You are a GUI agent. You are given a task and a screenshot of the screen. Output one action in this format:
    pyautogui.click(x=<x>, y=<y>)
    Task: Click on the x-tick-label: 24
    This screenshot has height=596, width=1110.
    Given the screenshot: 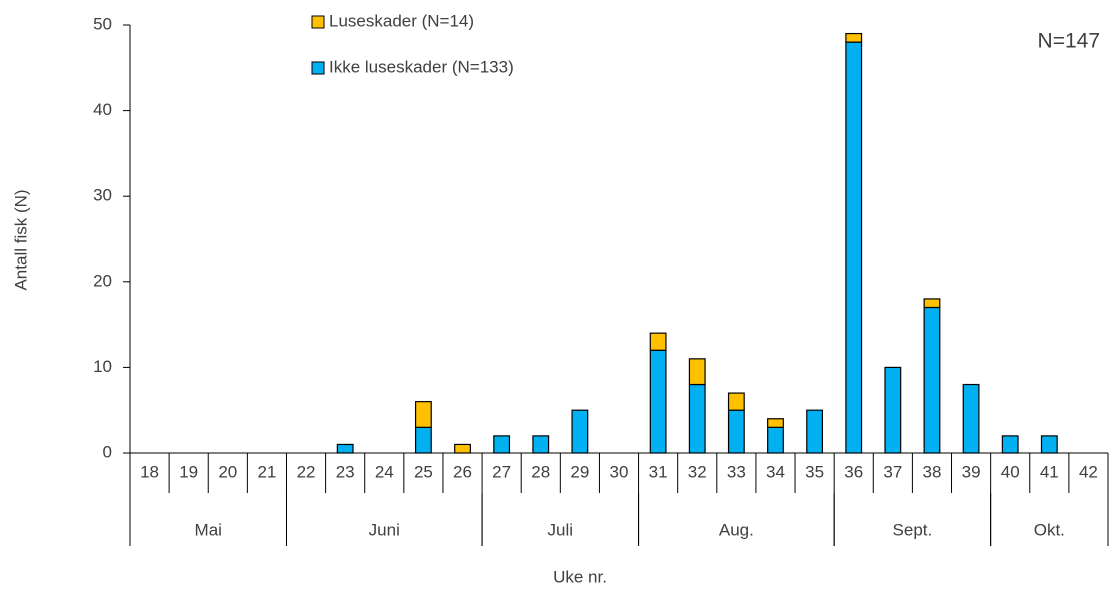 What is the action you would take?
    pyautogui.click(x=384, y=471)
    